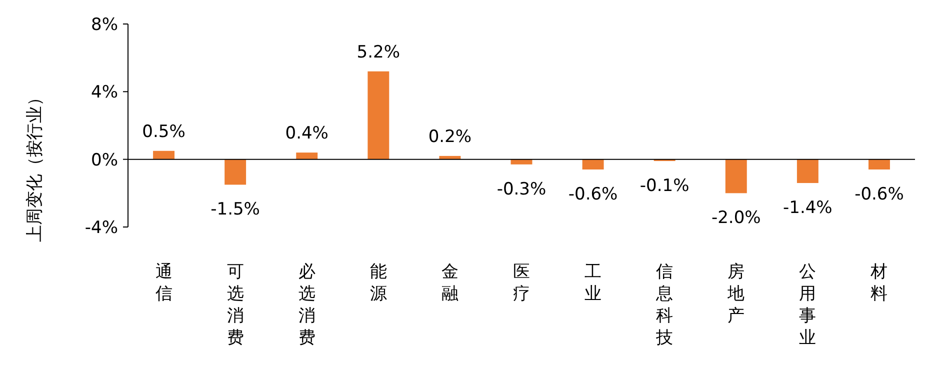  I want to click on y-tick-label: 0%, so click(104, 160).